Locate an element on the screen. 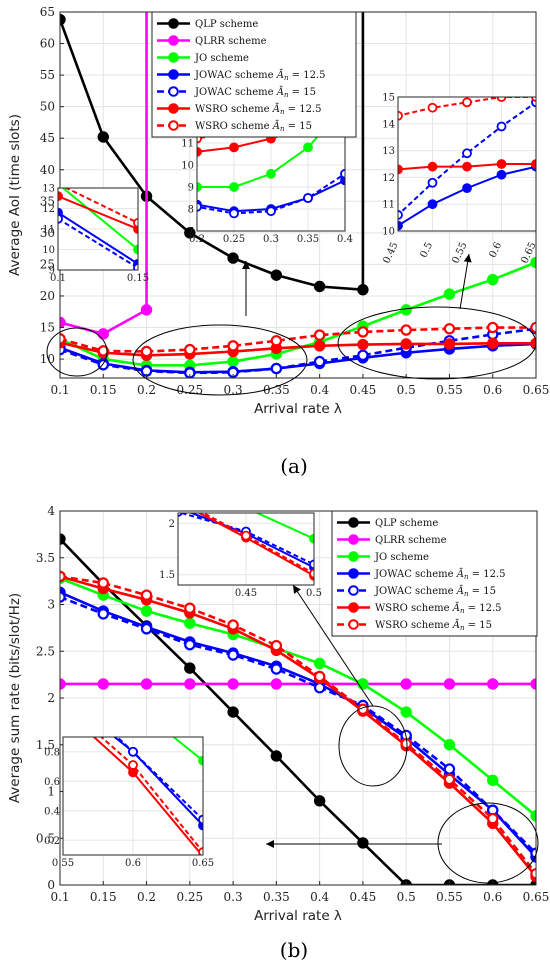 The width and height of the screenshot is (550, 978). data-point-s2-p3 is located at coordinates (190, 623).